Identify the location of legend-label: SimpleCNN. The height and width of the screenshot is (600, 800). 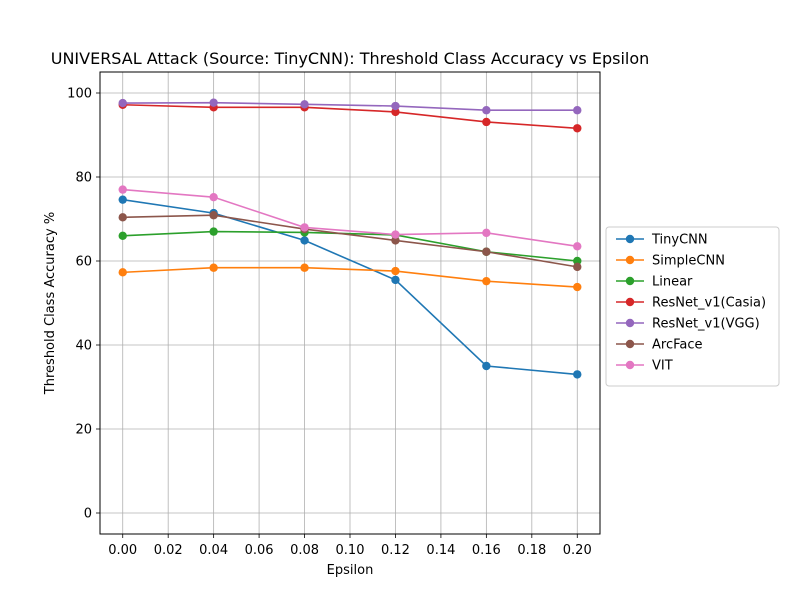
(688, 261).